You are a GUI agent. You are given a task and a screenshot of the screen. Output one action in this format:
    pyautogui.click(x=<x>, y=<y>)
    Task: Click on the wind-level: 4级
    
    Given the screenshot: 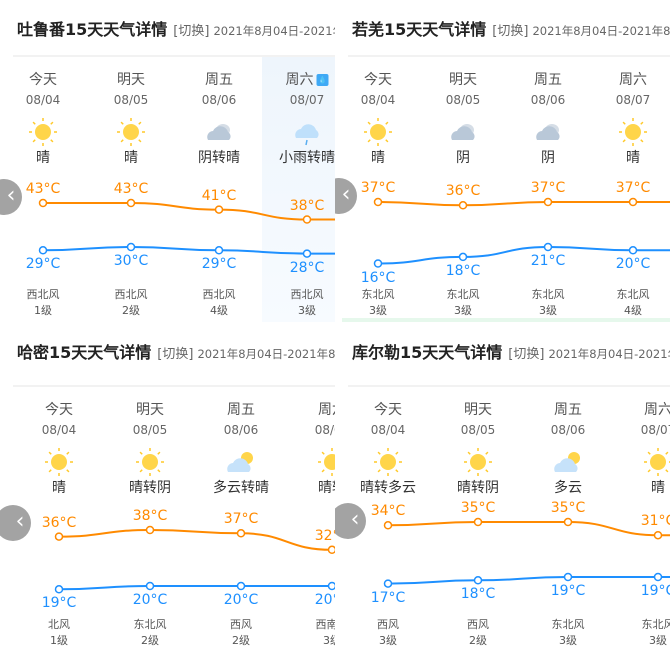 What is the action you would take?
    pyautogui.click(x=219, y=310)
    